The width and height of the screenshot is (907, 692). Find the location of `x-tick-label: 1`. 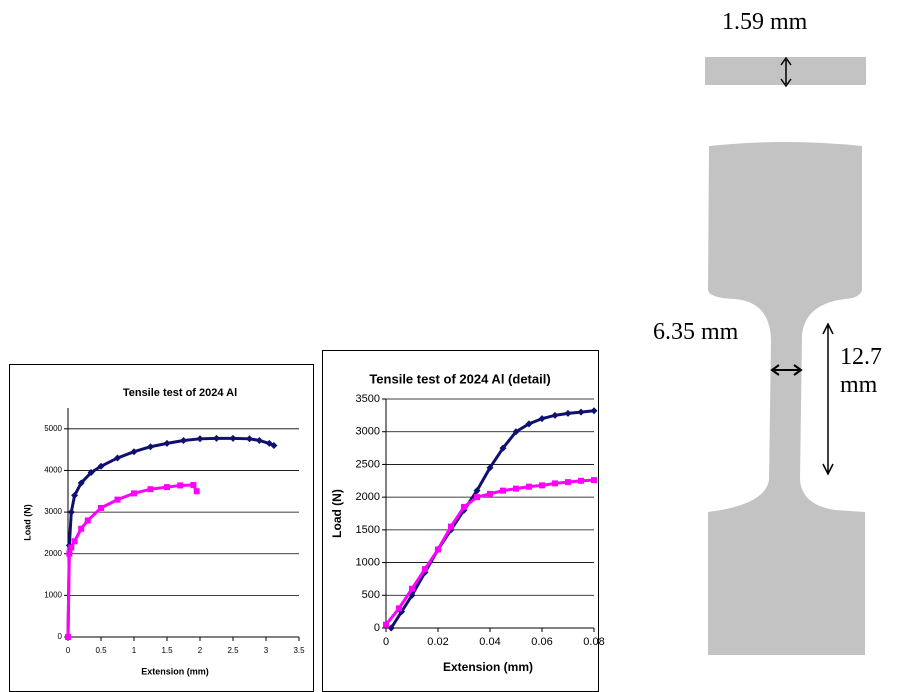

x-tick-label: 1 is located at coordinates (134, 650).